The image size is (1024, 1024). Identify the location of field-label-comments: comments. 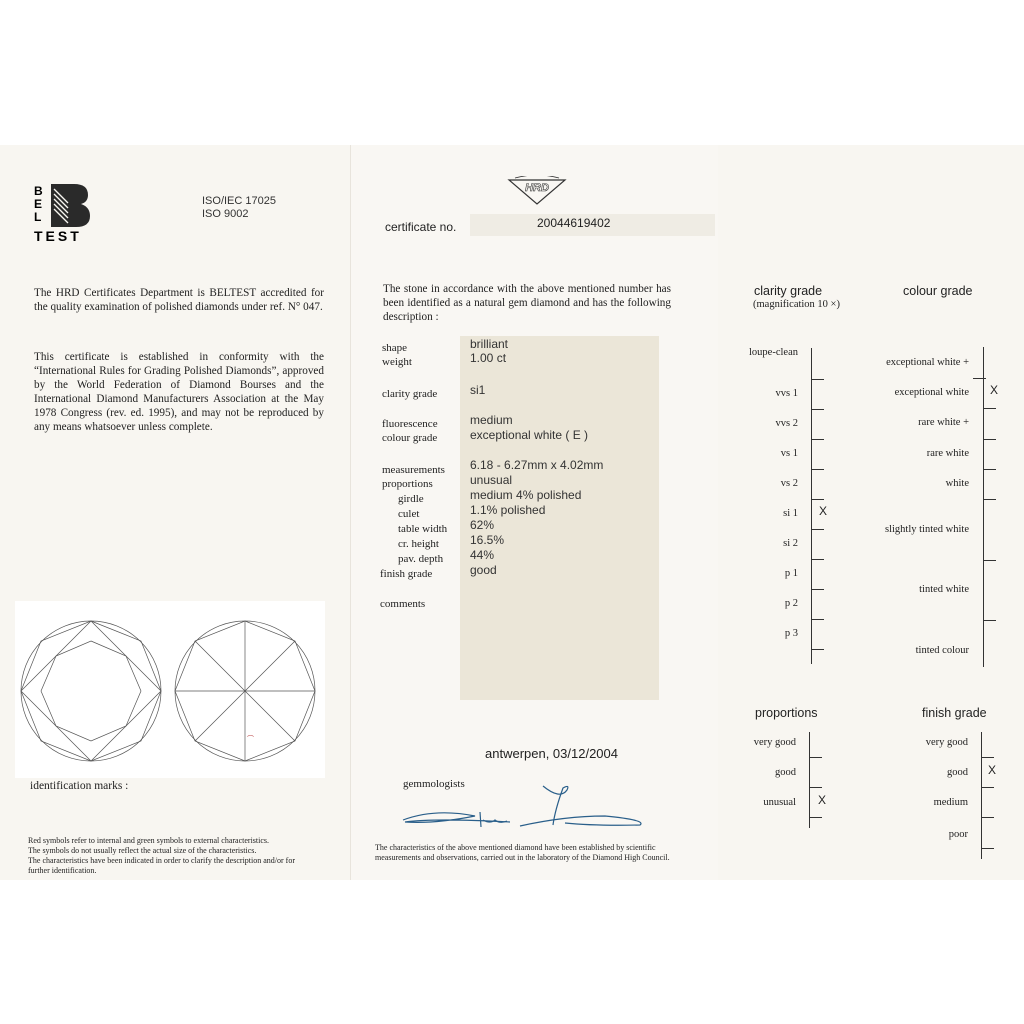
(403, 604).